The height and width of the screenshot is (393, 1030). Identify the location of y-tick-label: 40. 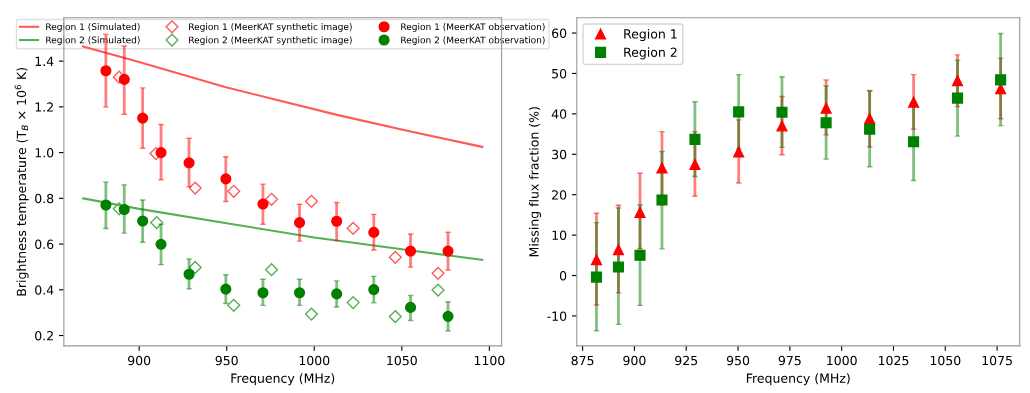
(559, 114).